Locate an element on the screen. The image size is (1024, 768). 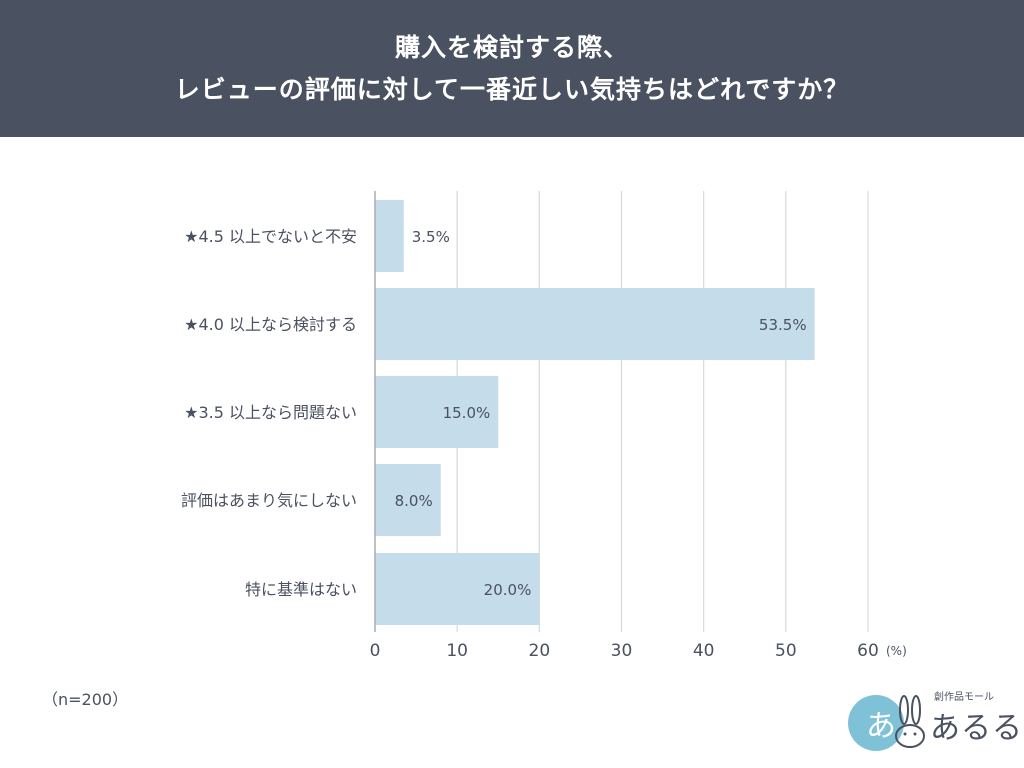
page-title-line-2: レビューの評価に対して一番近しい気持ちはどれですか？ is located at coordinates (512, 89).